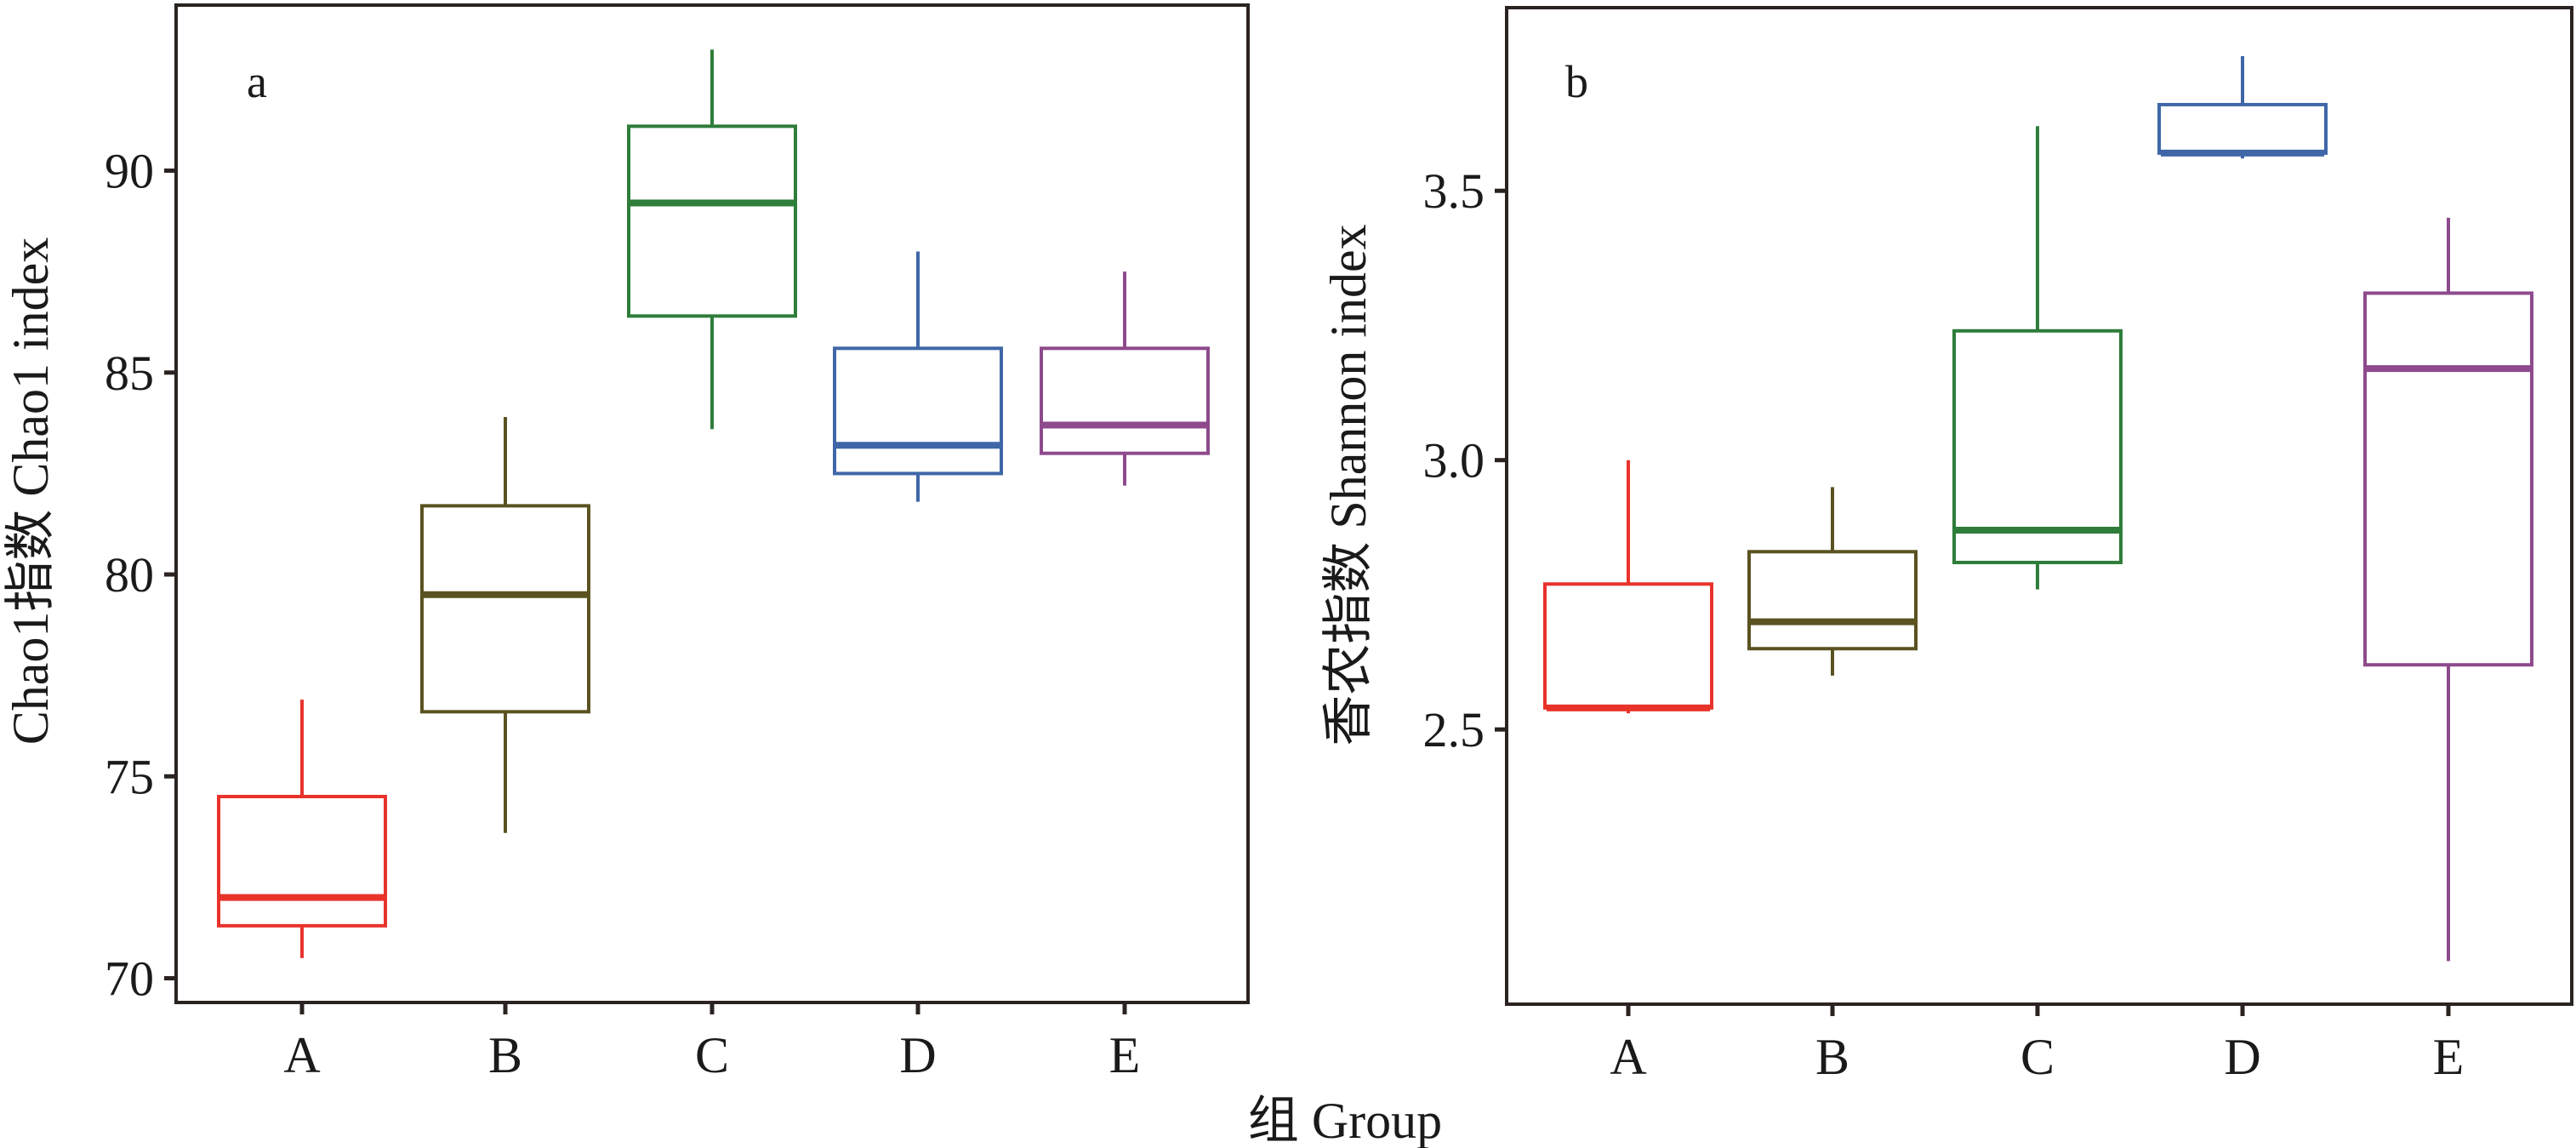  I want to click on panel-b-y-axis: 2.5 3.0 3.5, so click(1465, 460).